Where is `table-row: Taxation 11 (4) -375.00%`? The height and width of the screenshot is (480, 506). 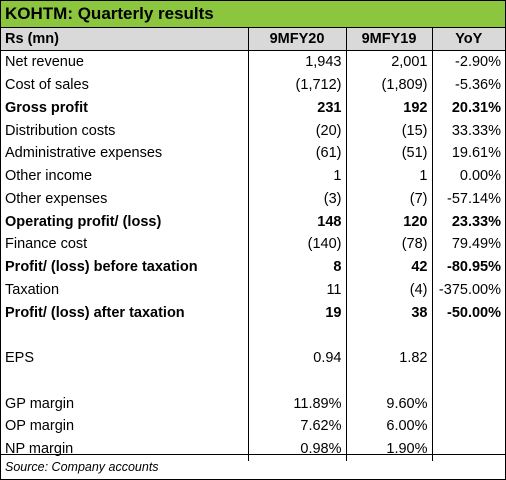 table-row: Taxation 11 (4) -375.00% is located at coordinates (253, 290).